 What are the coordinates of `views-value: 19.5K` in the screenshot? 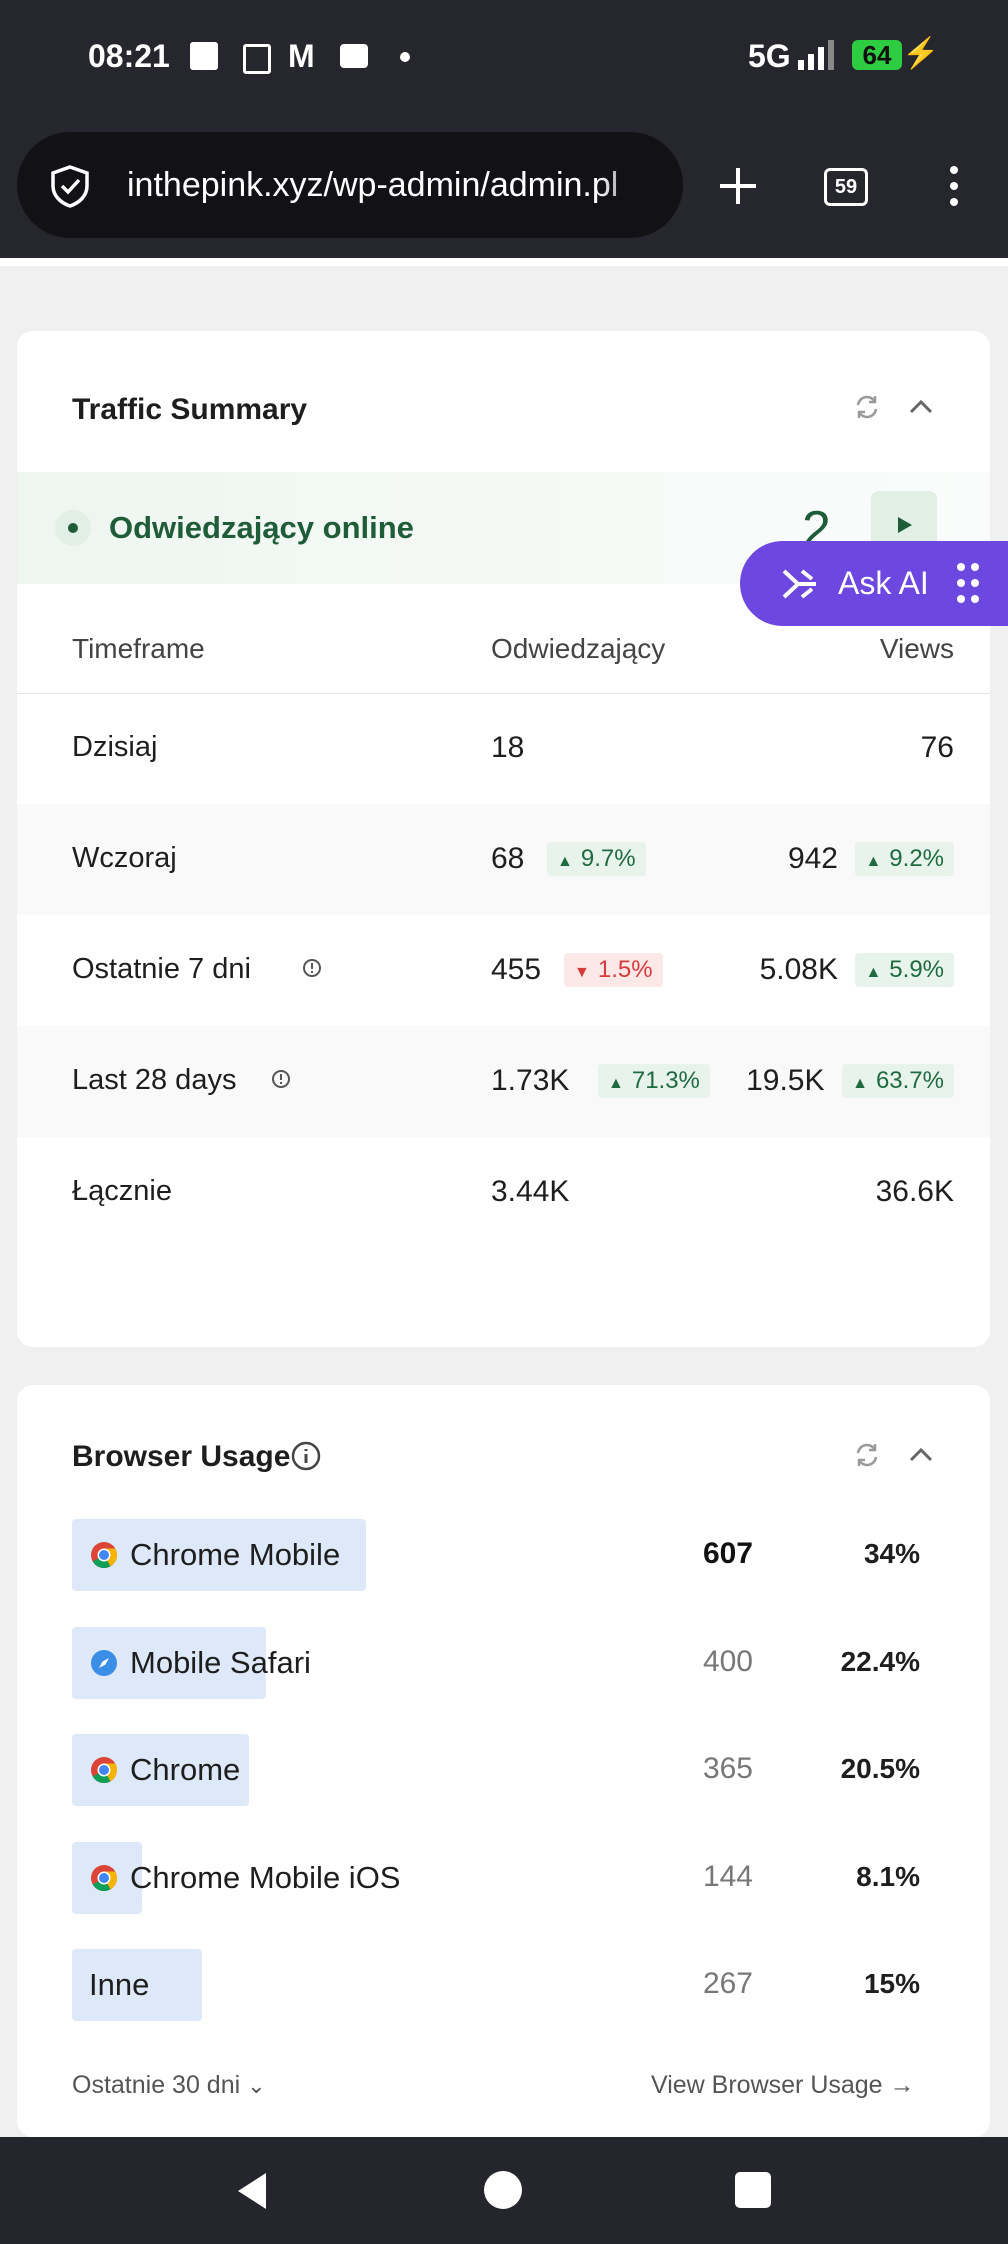 It's located at (785, 1080).